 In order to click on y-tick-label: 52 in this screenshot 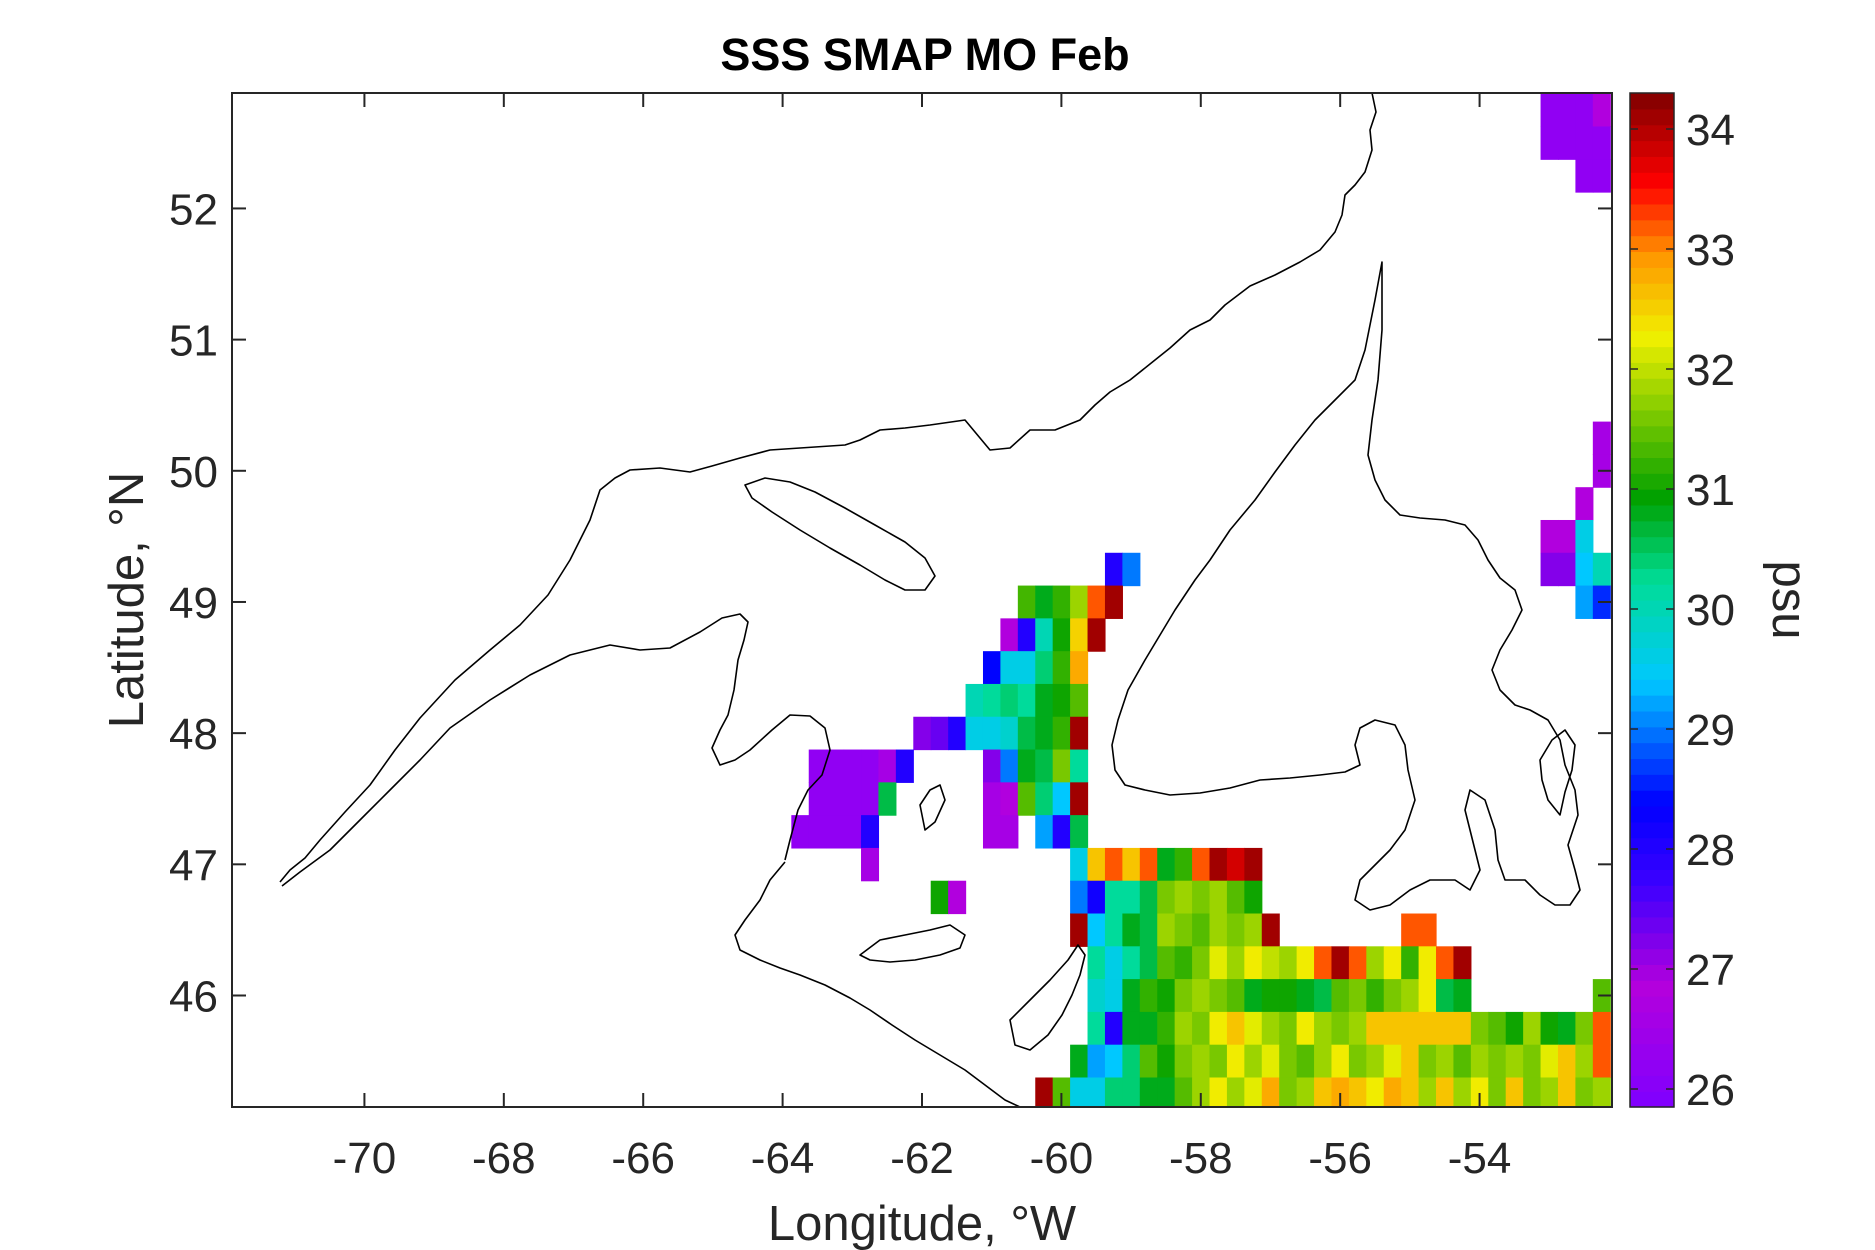, I will do `click(193, 209)`.